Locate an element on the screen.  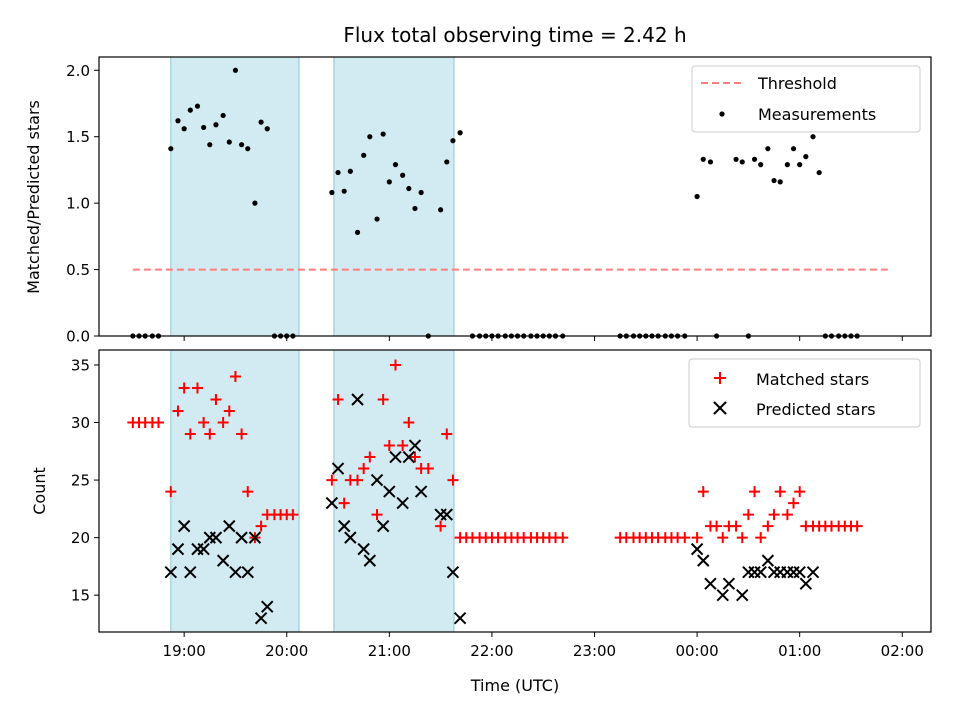
top-legend: Threshold Measurements is located at coordinates (806, 99).